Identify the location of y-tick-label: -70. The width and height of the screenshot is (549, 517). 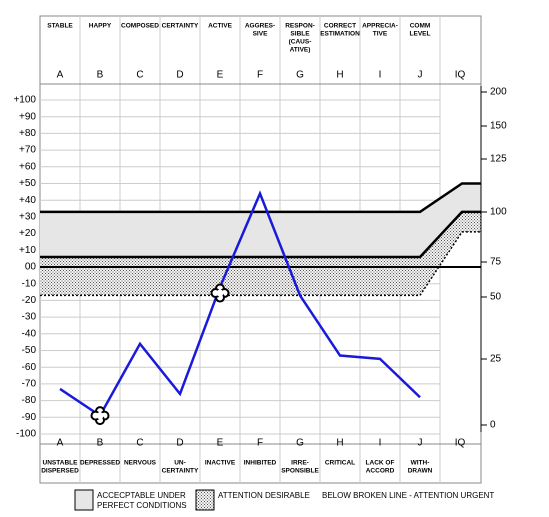
(29, 384).